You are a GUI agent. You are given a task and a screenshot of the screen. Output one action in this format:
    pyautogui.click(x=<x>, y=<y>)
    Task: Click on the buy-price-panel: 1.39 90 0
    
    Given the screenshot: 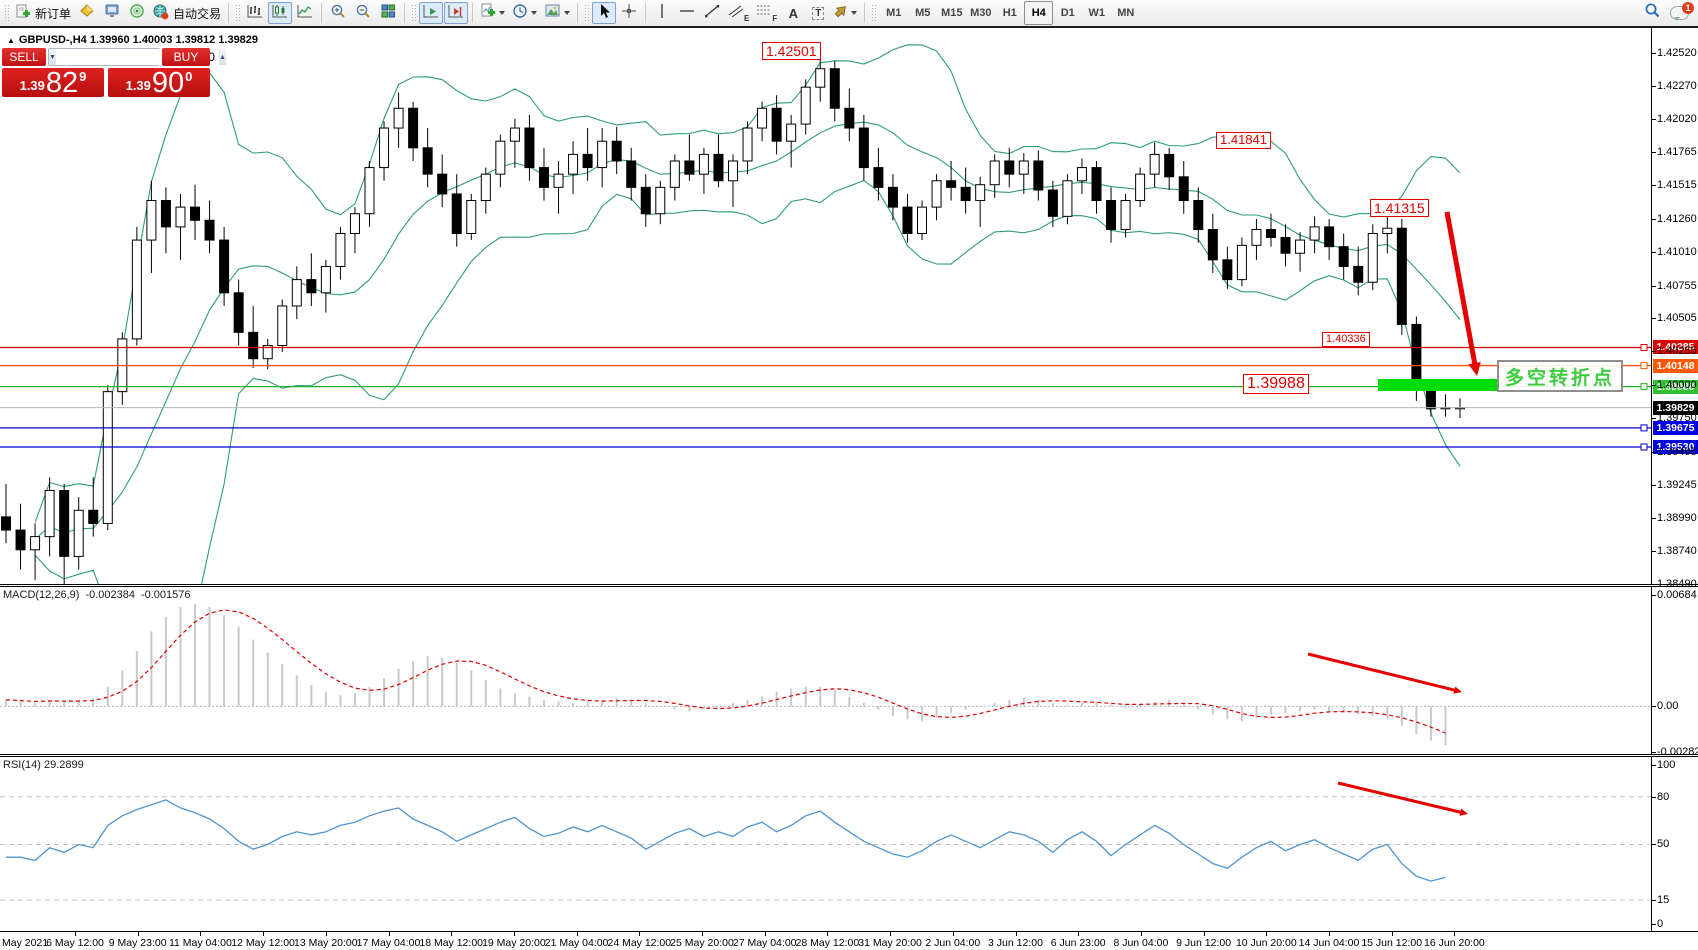 What is the action you would take?
    pyautogui.click(x=159, y=83)
    